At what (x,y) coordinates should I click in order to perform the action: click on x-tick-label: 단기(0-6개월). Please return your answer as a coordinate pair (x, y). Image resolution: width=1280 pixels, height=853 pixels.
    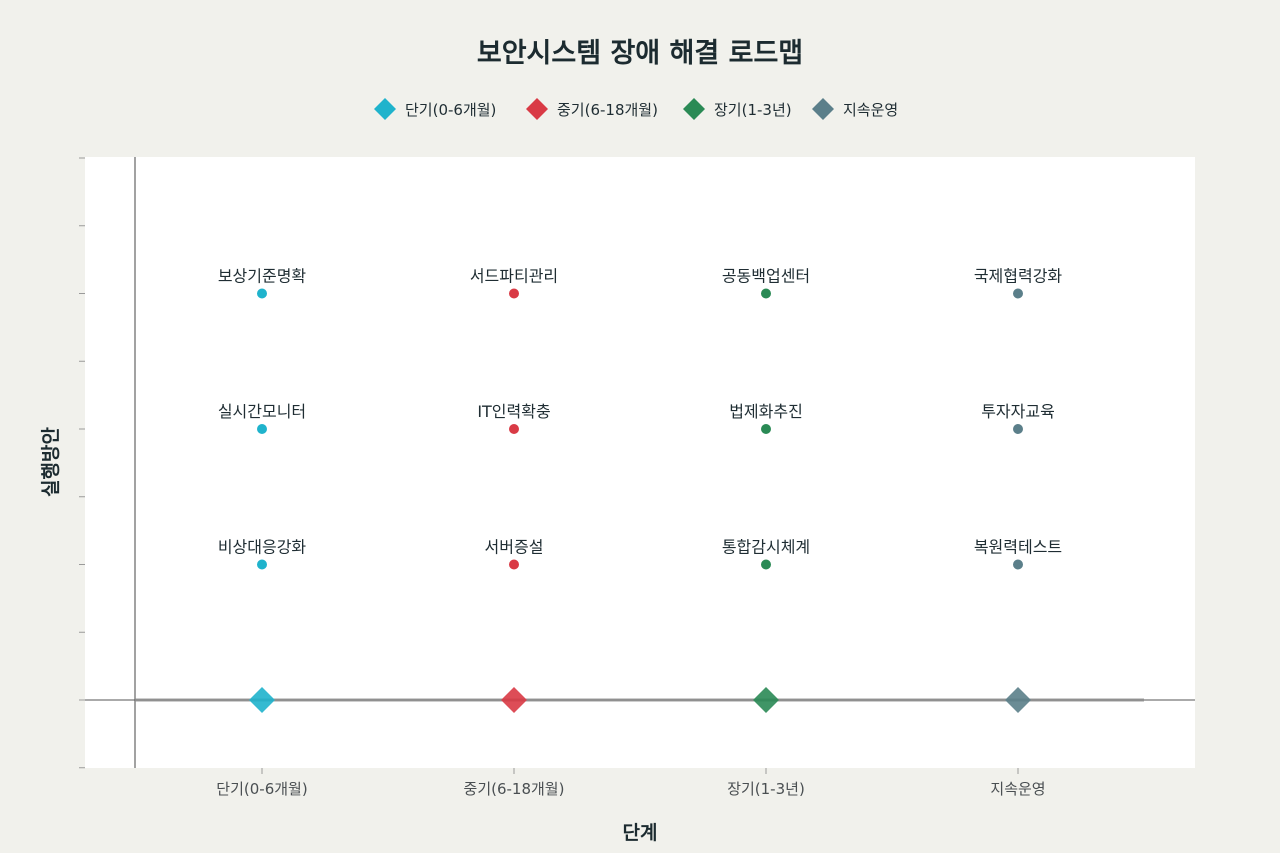
    Looking at the image, I should click on (261, 789).